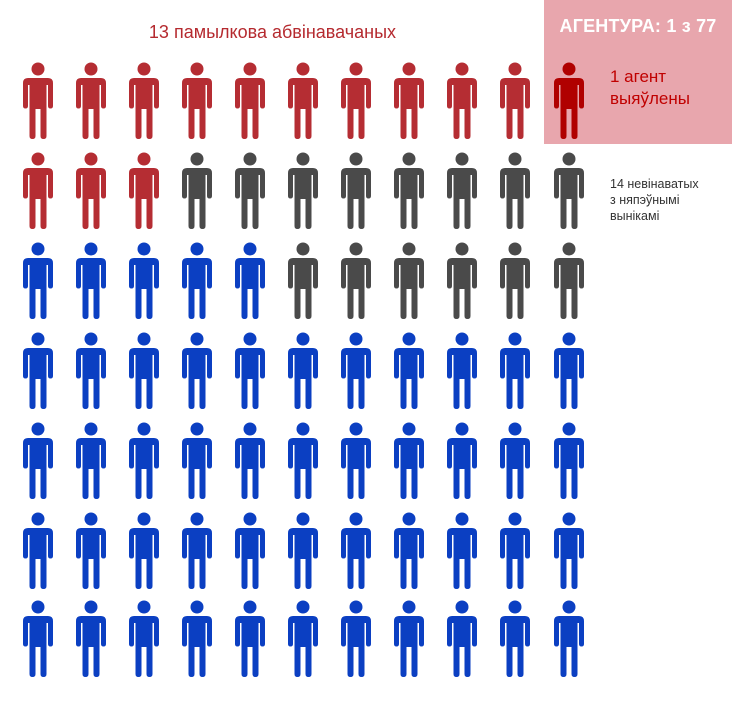  I want to click on agent-label-line1: 1 агент, so click(638, 76).